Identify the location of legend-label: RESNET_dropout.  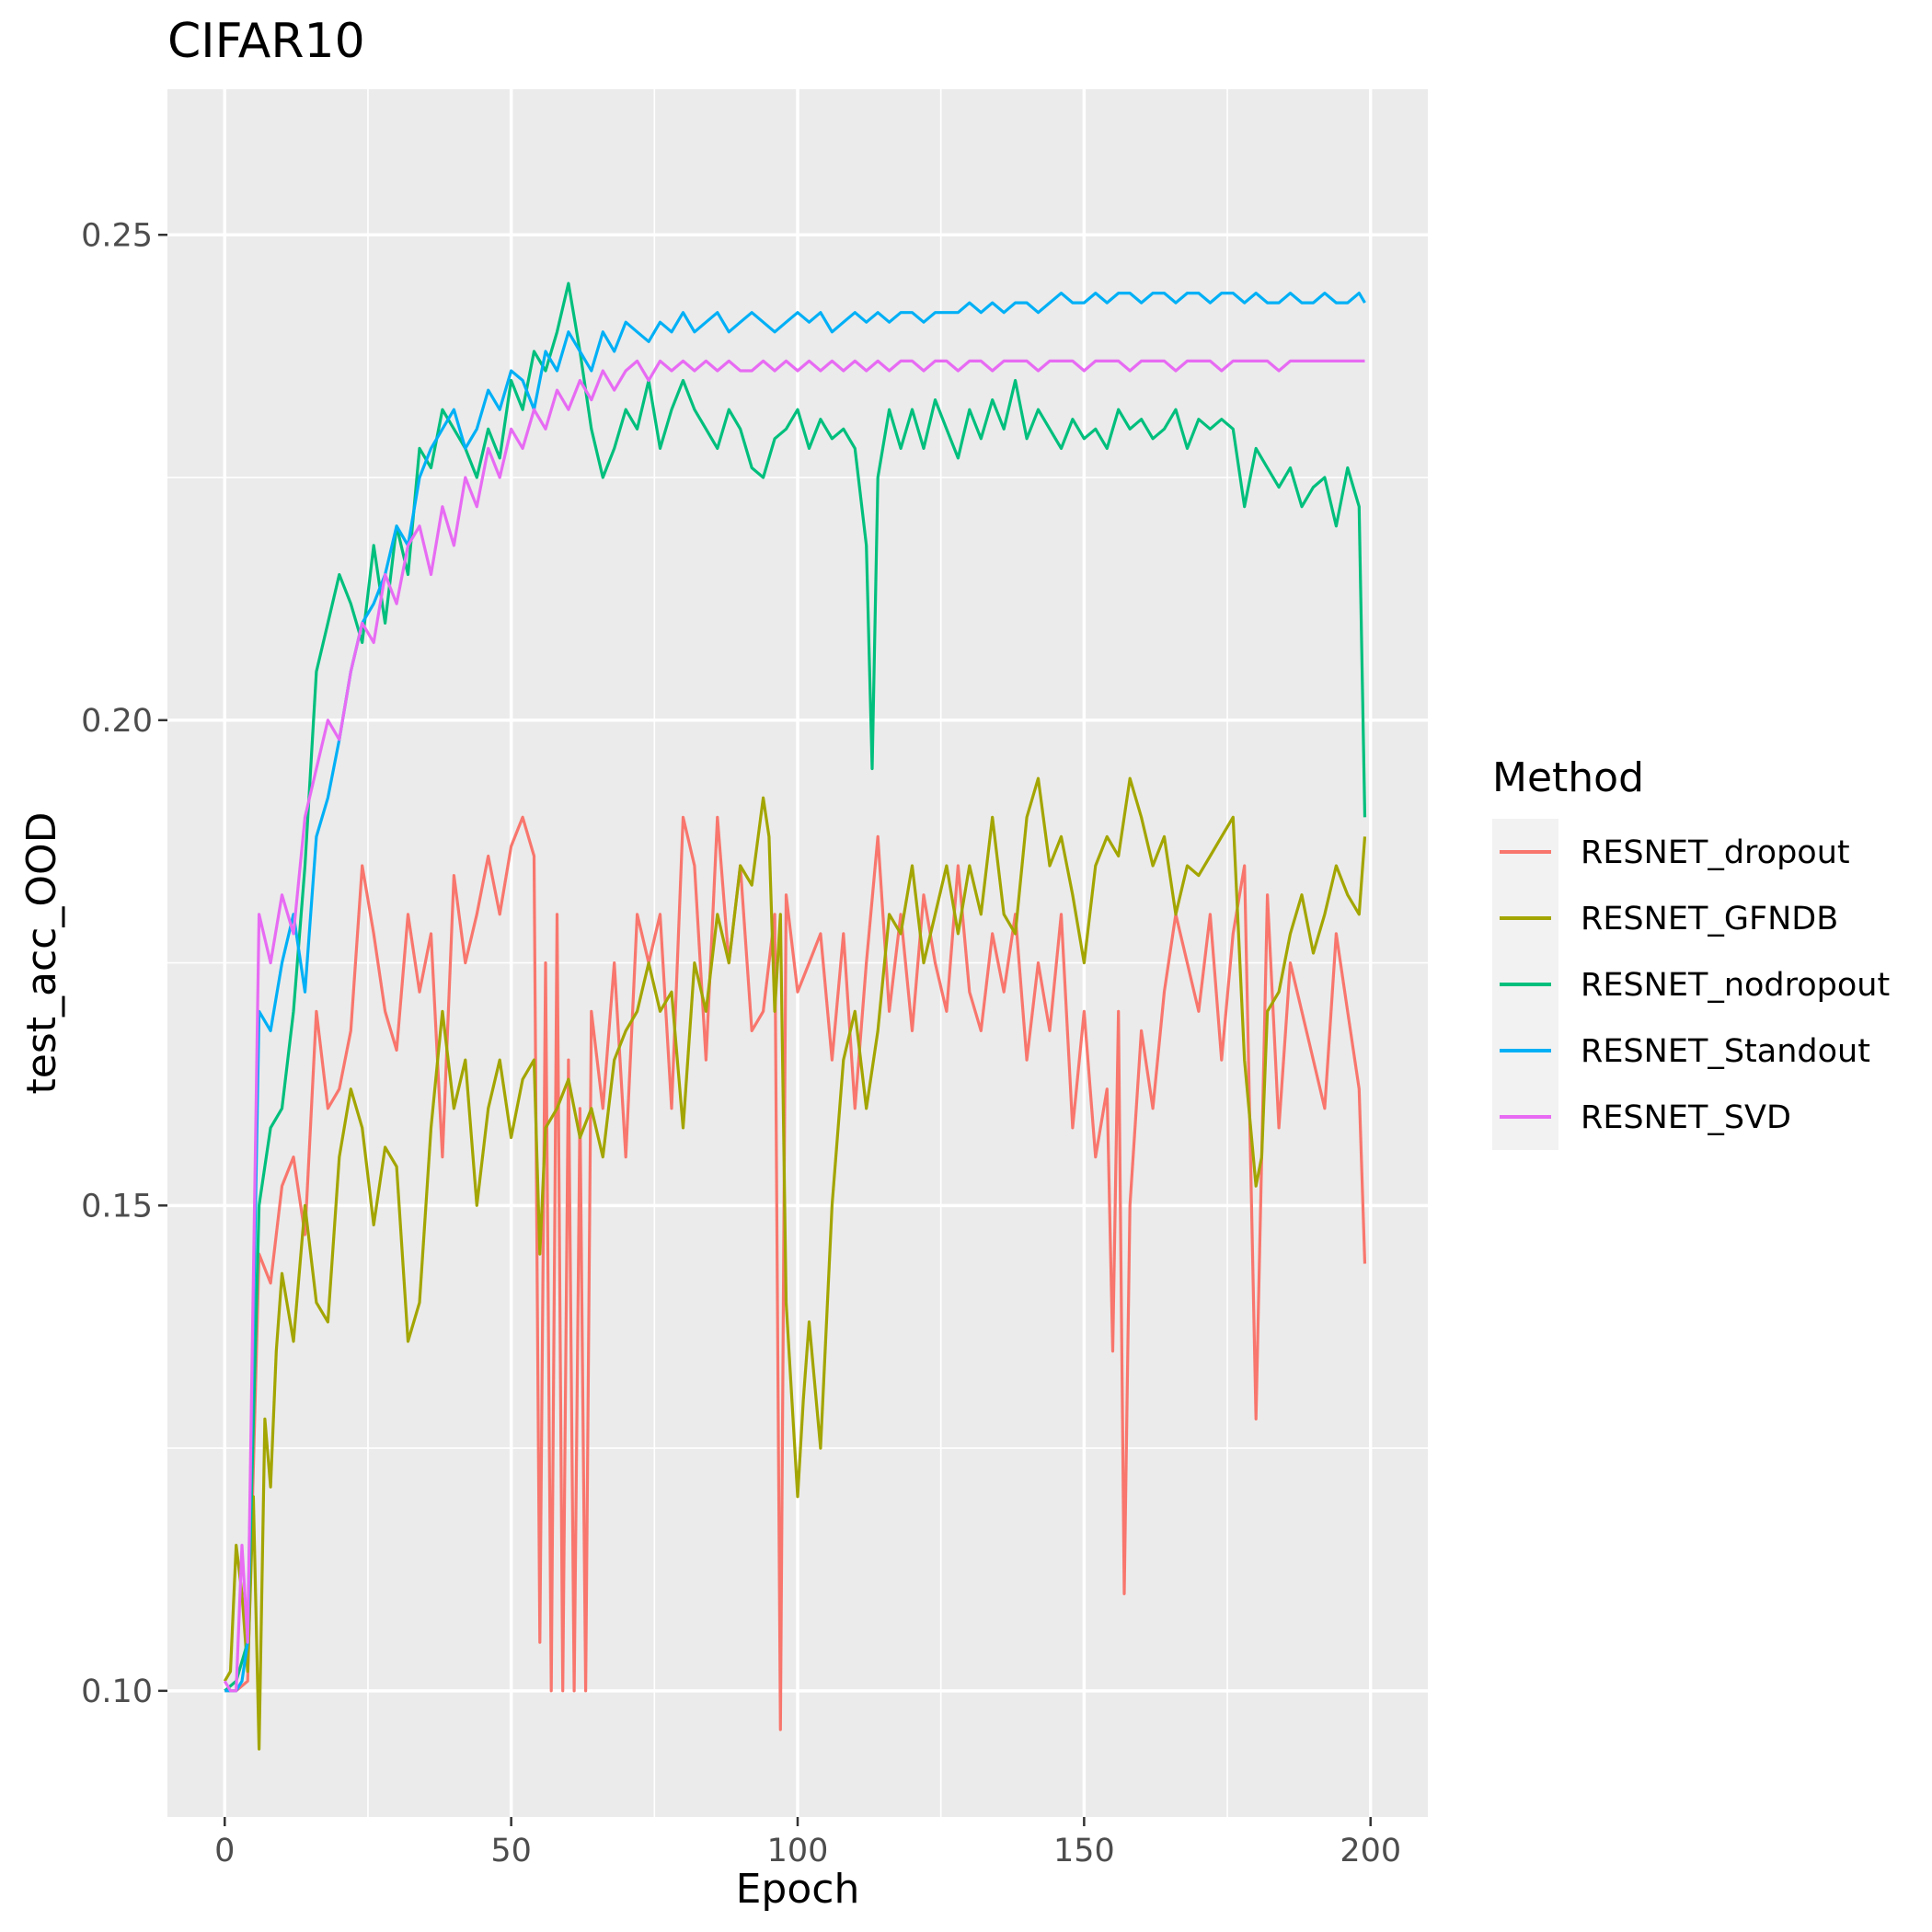
(1715, 852).